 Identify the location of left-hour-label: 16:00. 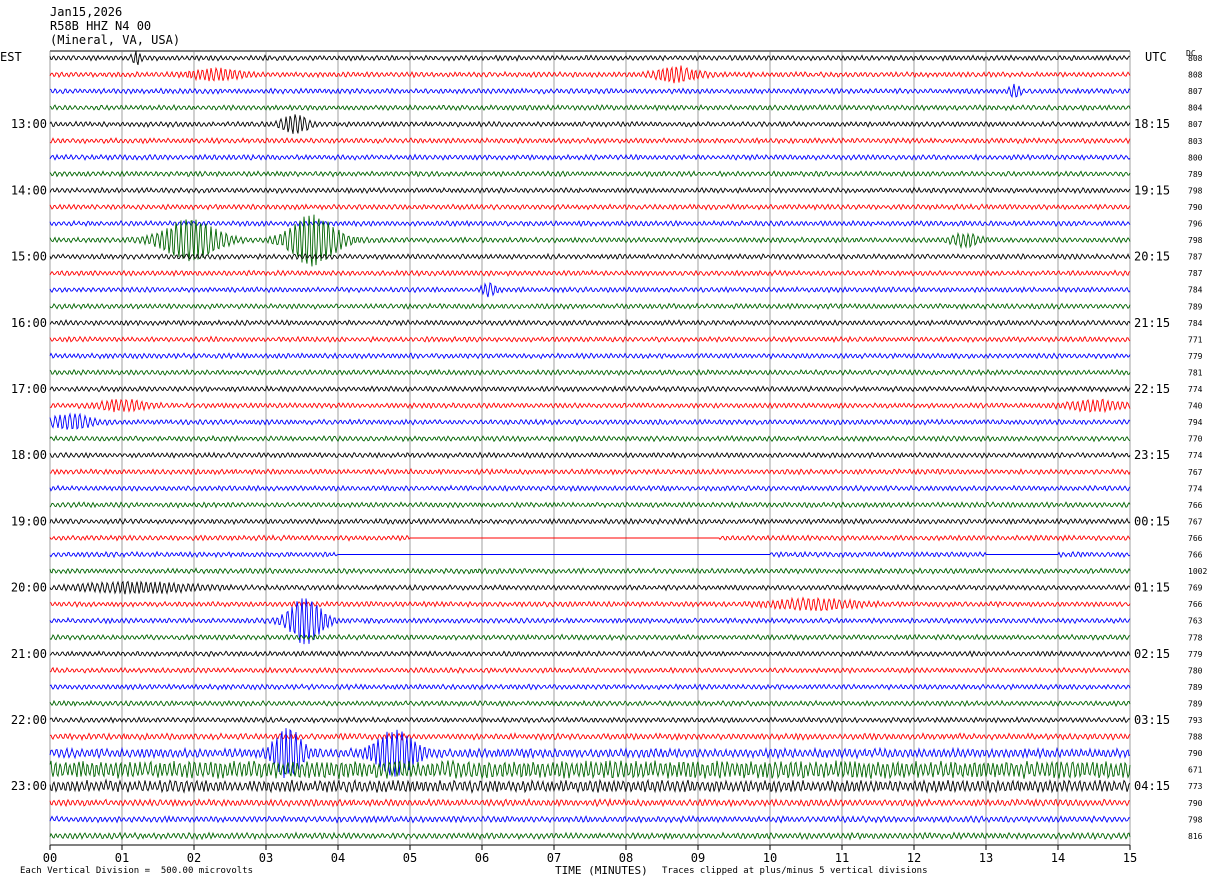
(29, 323).